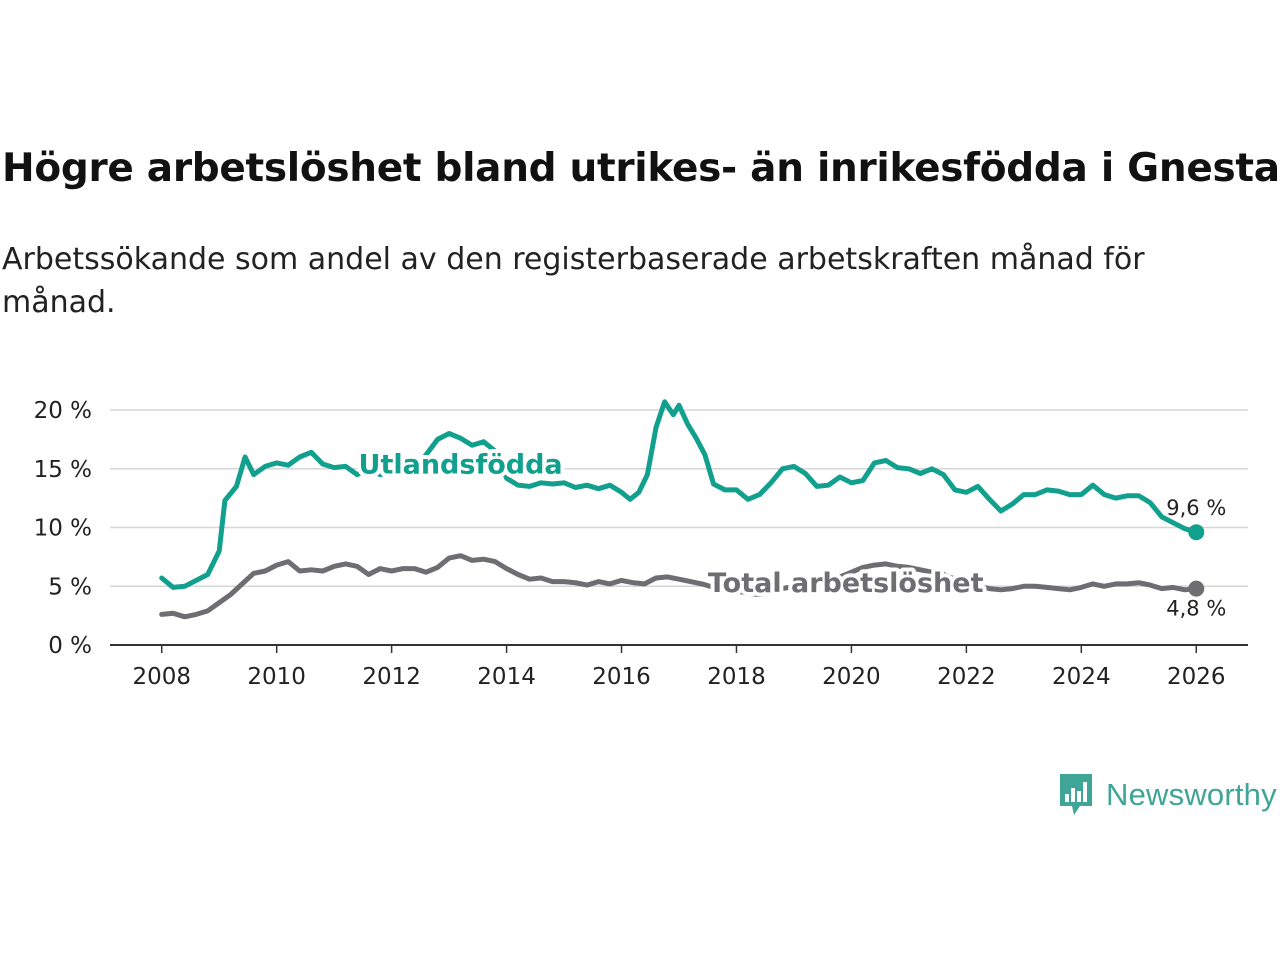  What do you see at coordinates (63, 529) in the screenshot?
I see `y-tick-label: 10 %` at bounding box center [63, 529].